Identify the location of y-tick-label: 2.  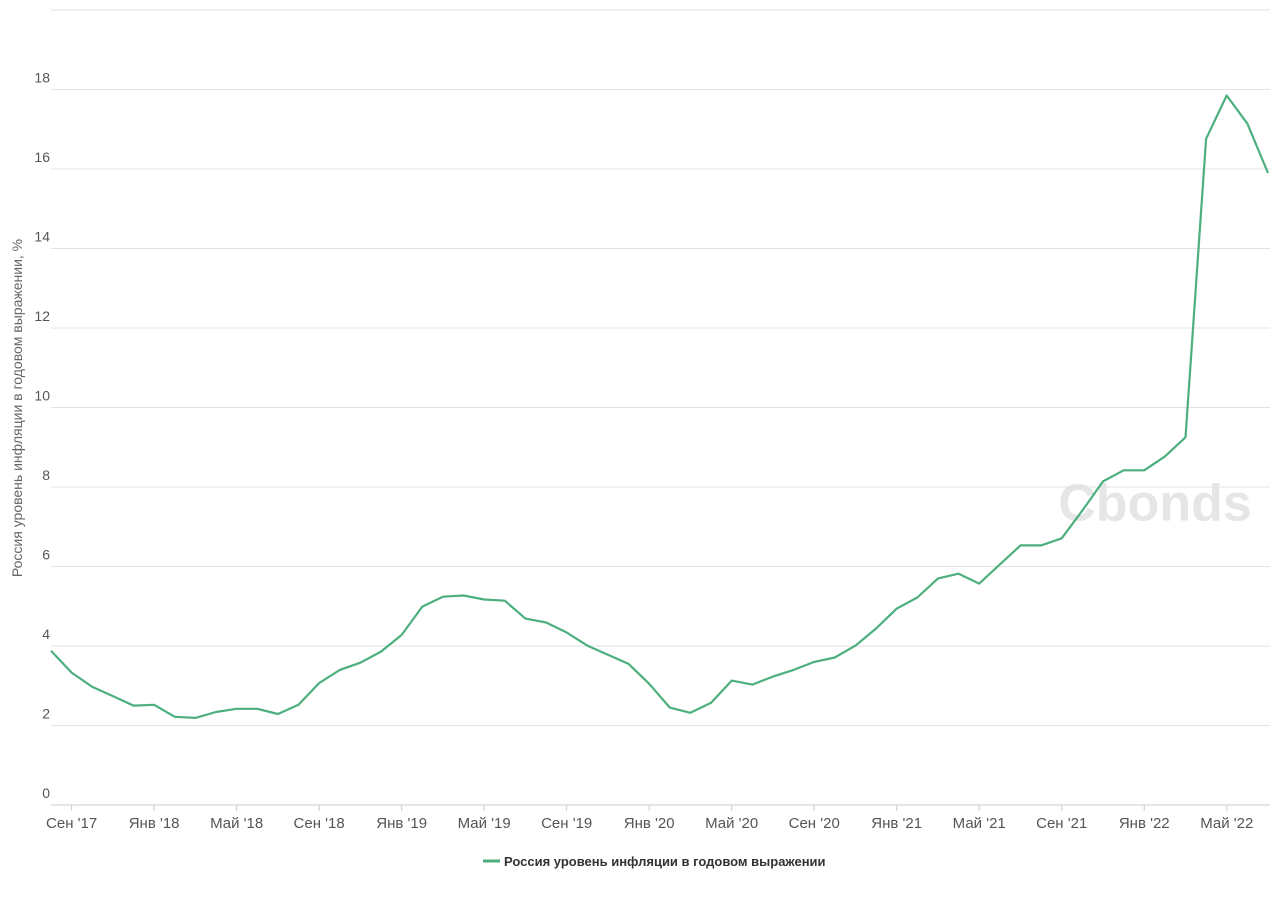
(46, 714).